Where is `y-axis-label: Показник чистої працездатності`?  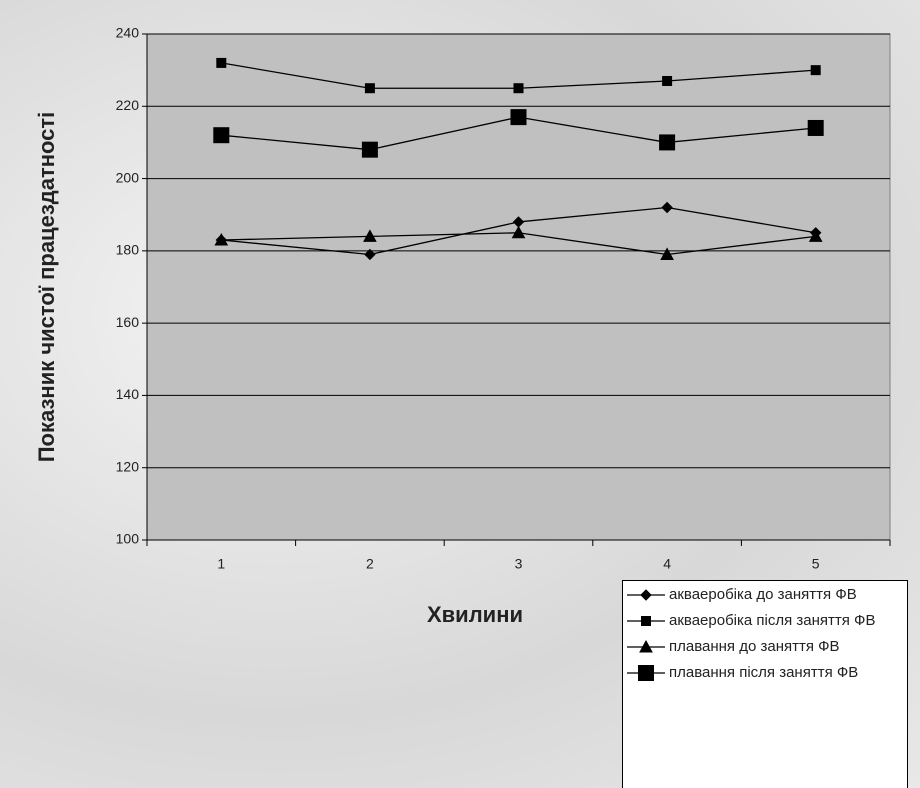
y-axis-label: Показник чистої працездатності is located at coordinates (46, 287).